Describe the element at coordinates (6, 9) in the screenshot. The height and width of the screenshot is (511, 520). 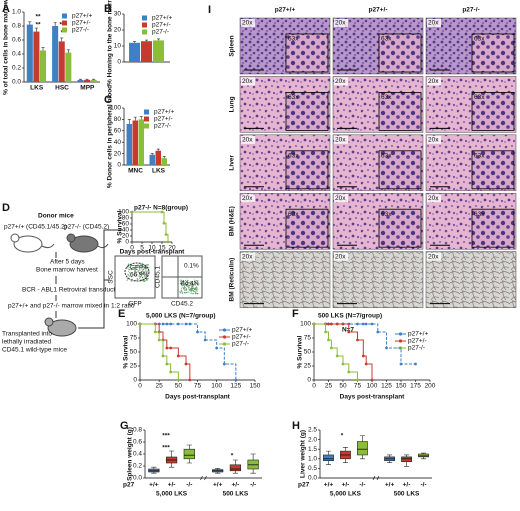
I see `panel-letter: A` at that location.